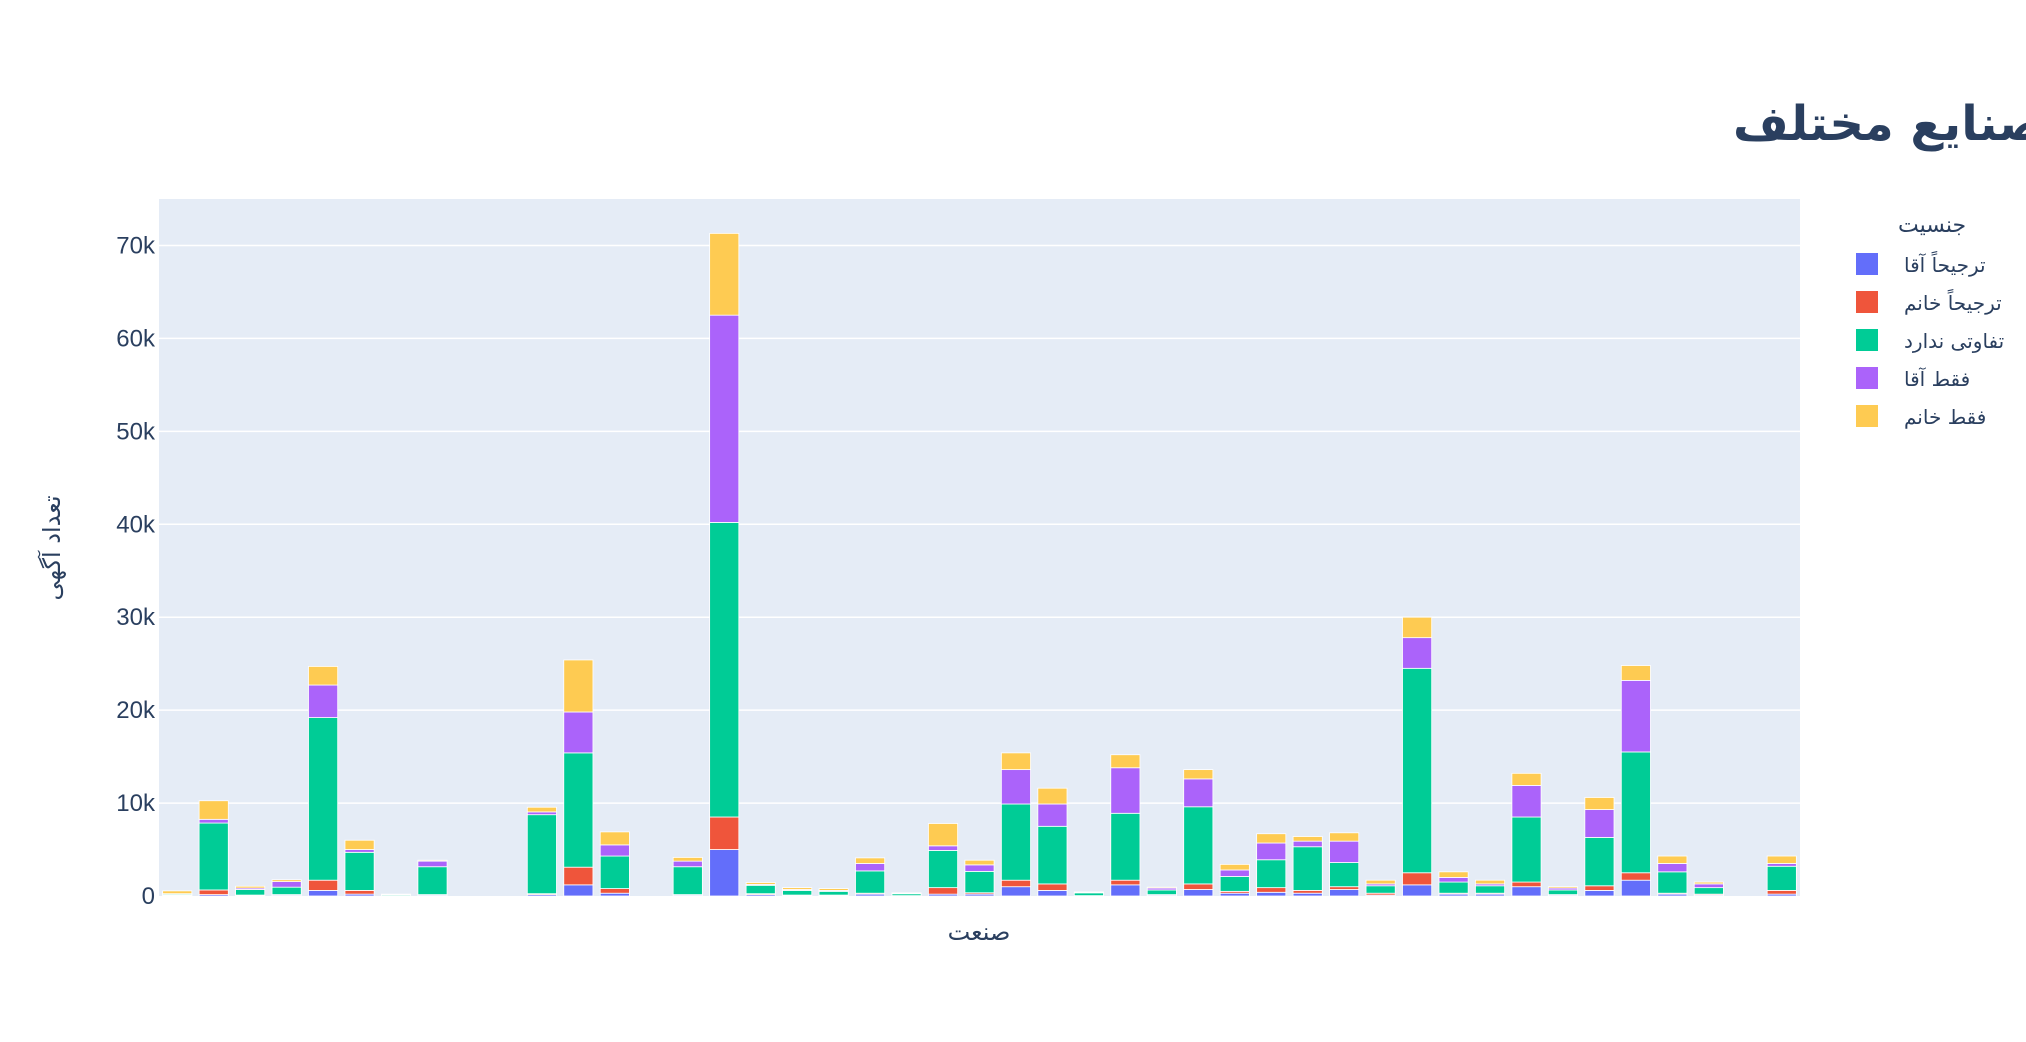 Image resolution: width=2026 pixels, height=1042 pixels. Describe the element at coordinates (136, 245) in the screenshot. I see `y-tick-label-7: 70k` at that location.